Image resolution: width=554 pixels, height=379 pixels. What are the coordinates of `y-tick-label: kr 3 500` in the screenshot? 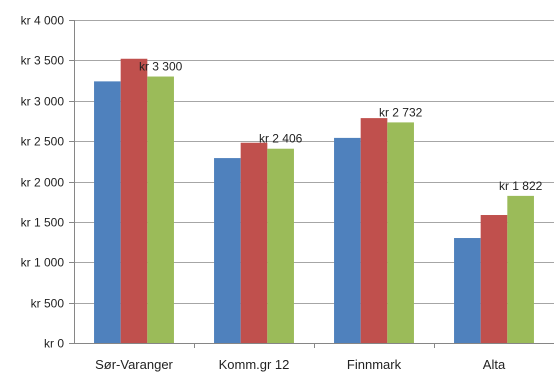 It's located at (43, 61).